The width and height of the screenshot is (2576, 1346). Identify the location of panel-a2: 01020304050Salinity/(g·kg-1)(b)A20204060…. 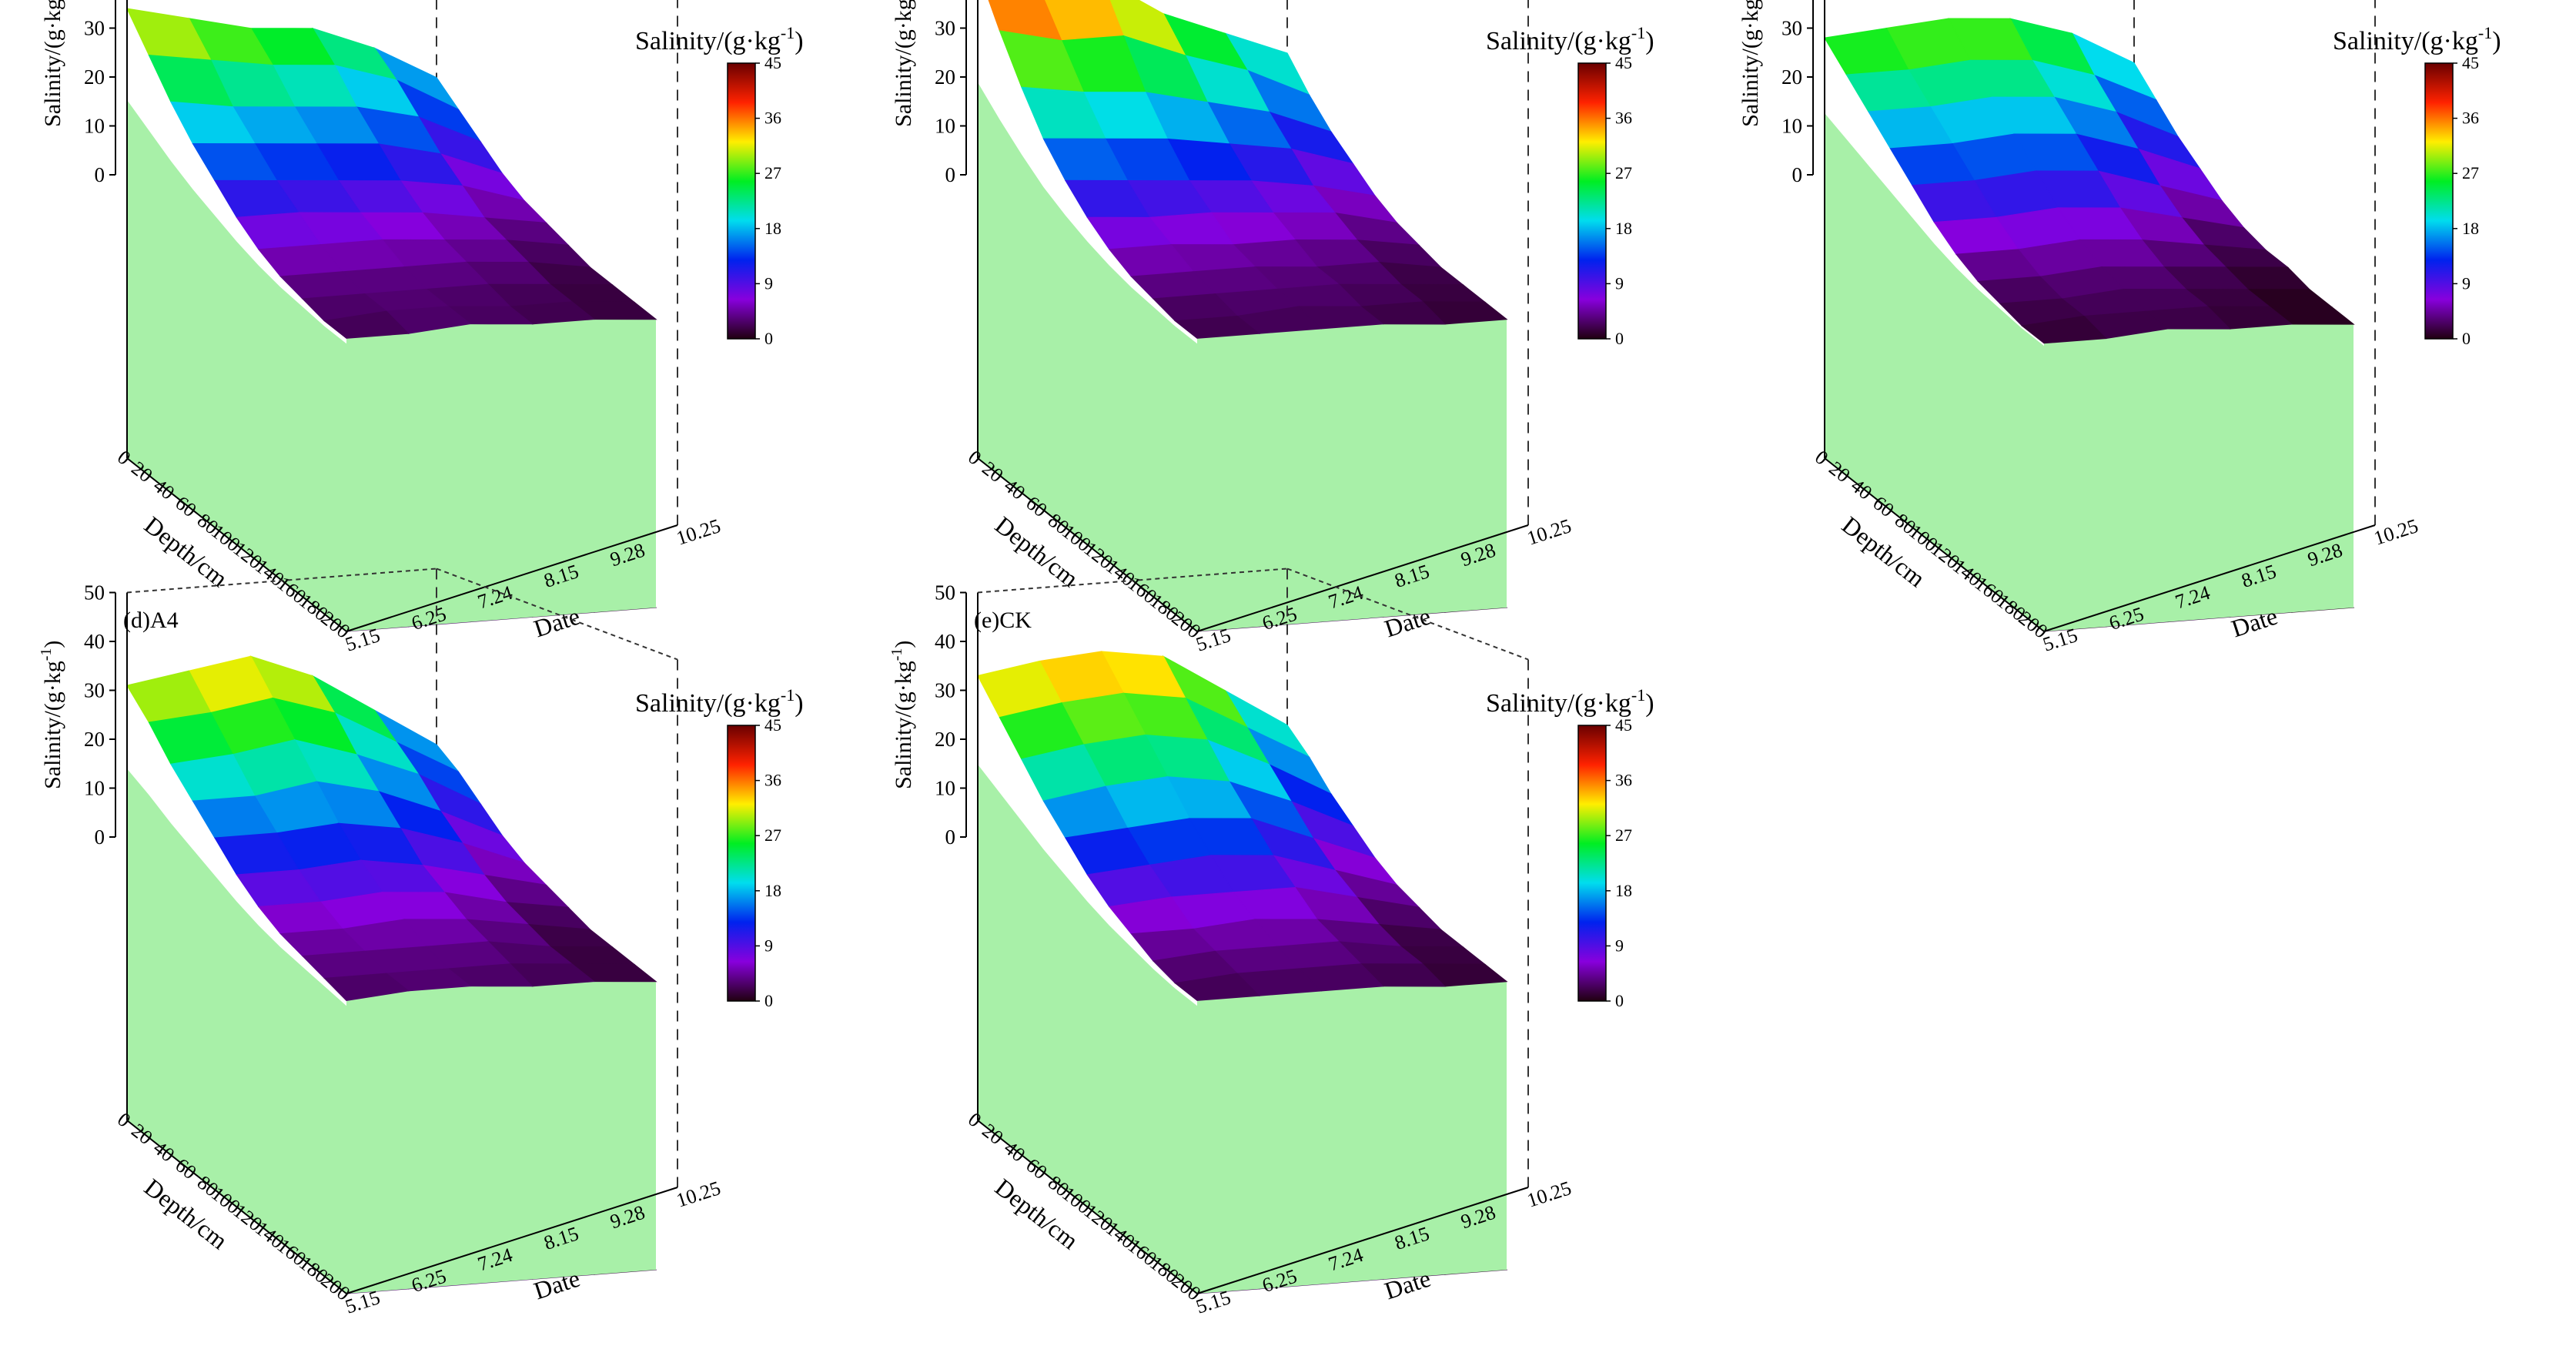
(1272, 328).